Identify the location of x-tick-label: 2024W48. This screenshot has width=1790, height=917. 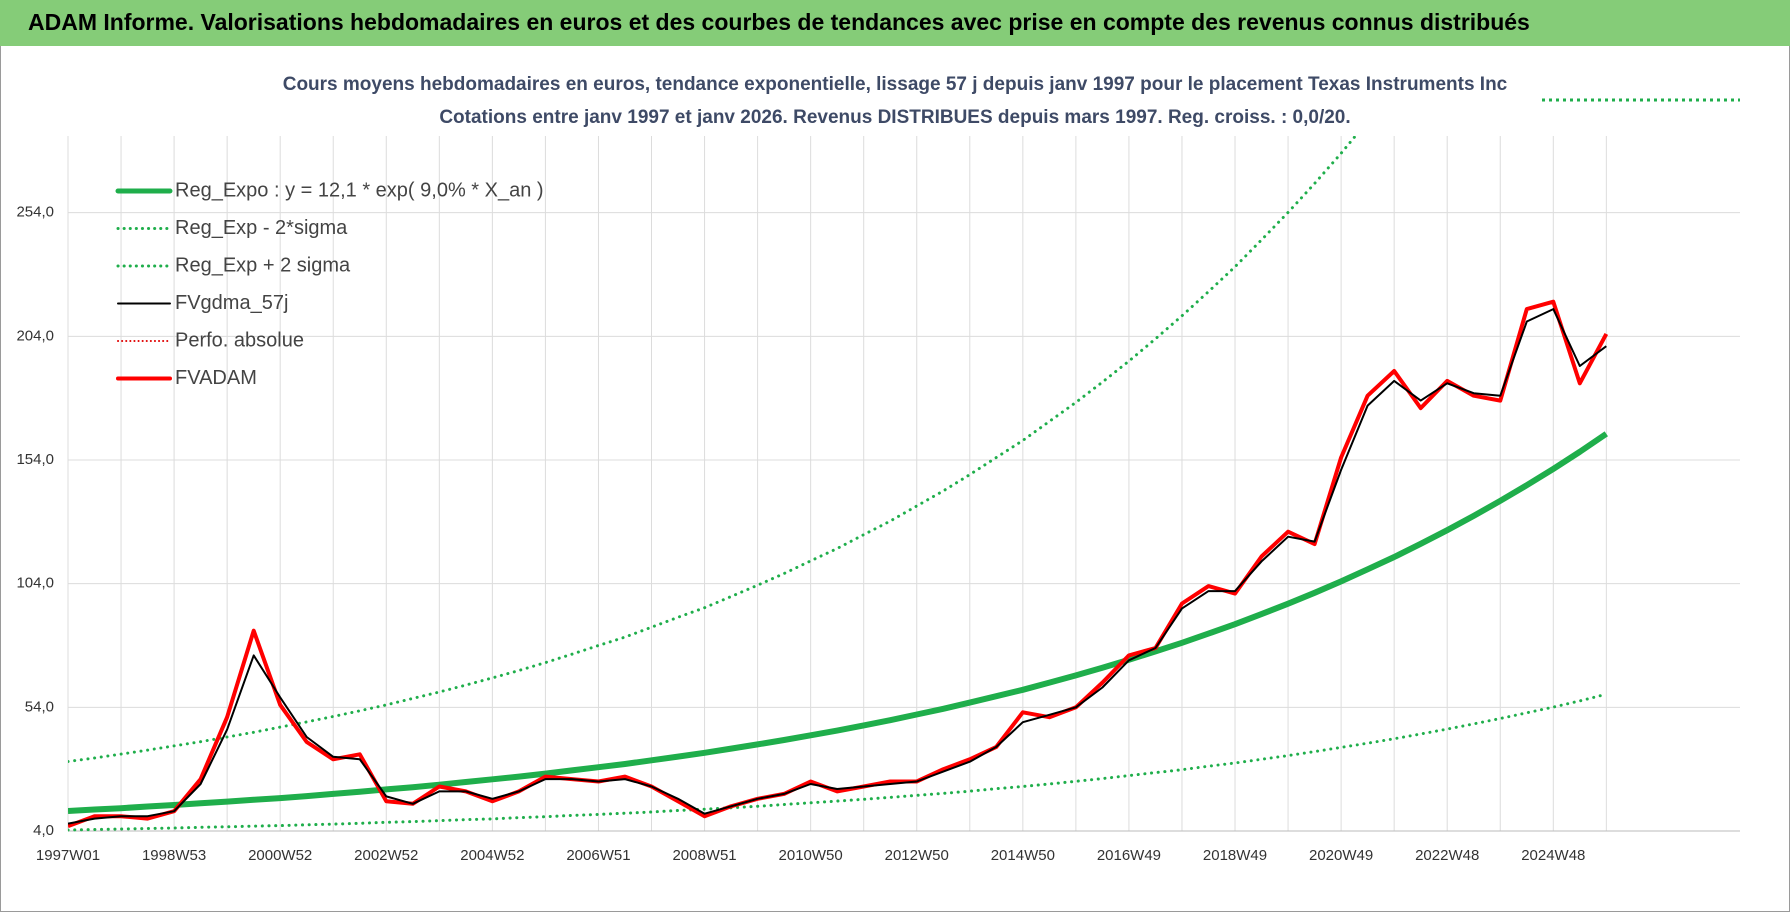
(1553, 855).